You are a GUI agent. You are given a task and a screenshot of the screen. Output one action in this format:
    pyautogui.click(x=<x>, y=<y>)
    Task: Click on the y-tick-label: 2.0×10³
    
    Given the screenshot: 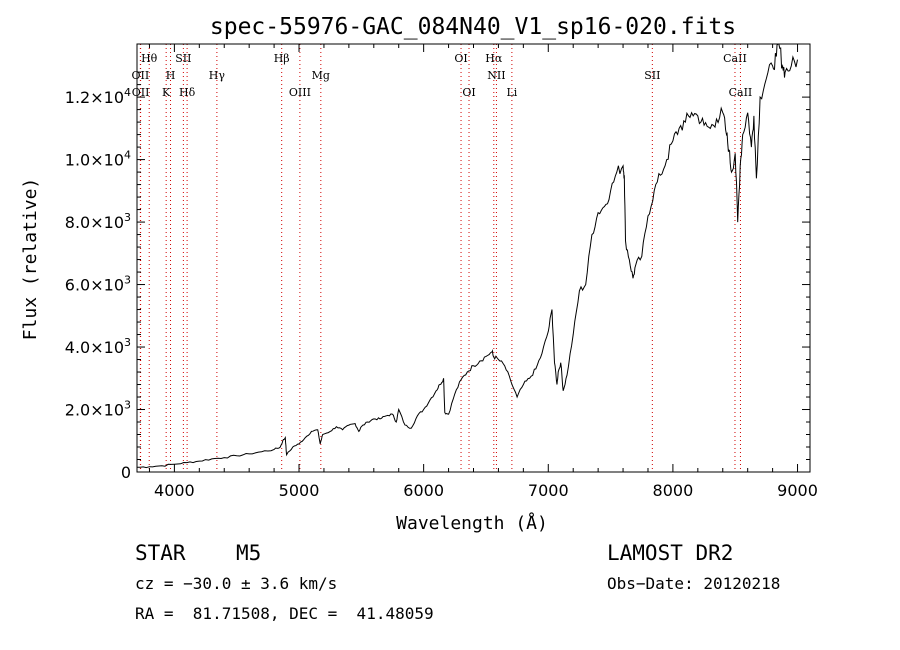 What is the action you would take?
    pyautogui.click(x=98, y=409)
    